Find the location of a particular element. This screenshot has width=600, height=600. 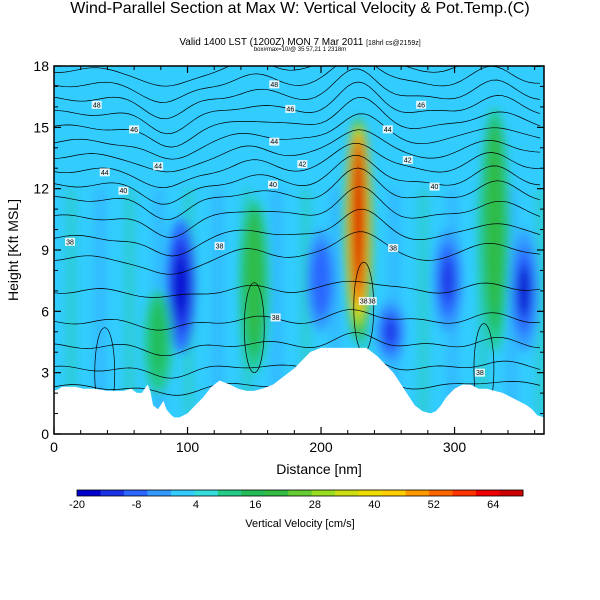

chart-subtitle-text: Valid 1400 LST (1200Z) MON 7 Mar 2011 is located at coordinates (271, 42).